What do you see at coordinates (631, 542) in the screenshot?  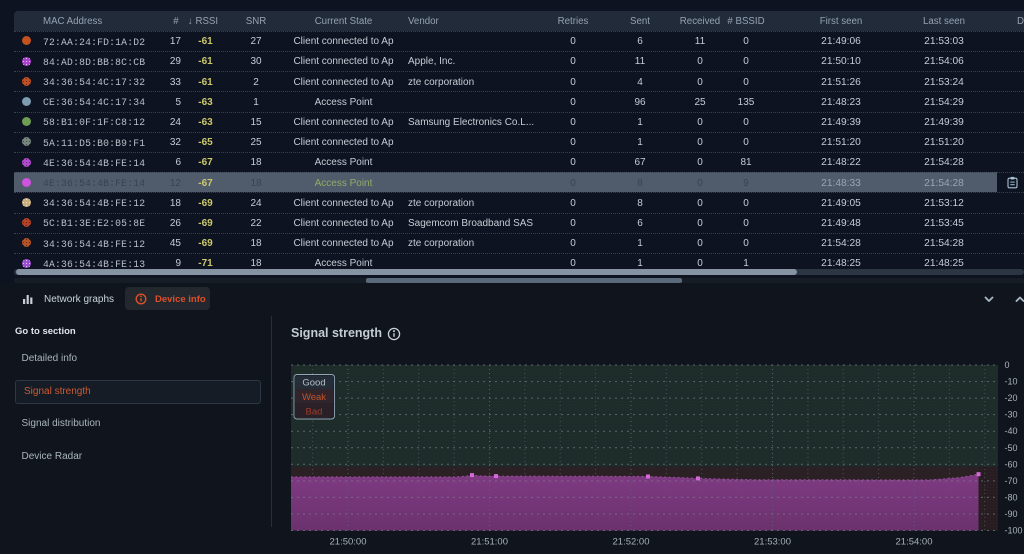 I see `svg-text: 21:52:00` at bounding box center [631, 542].